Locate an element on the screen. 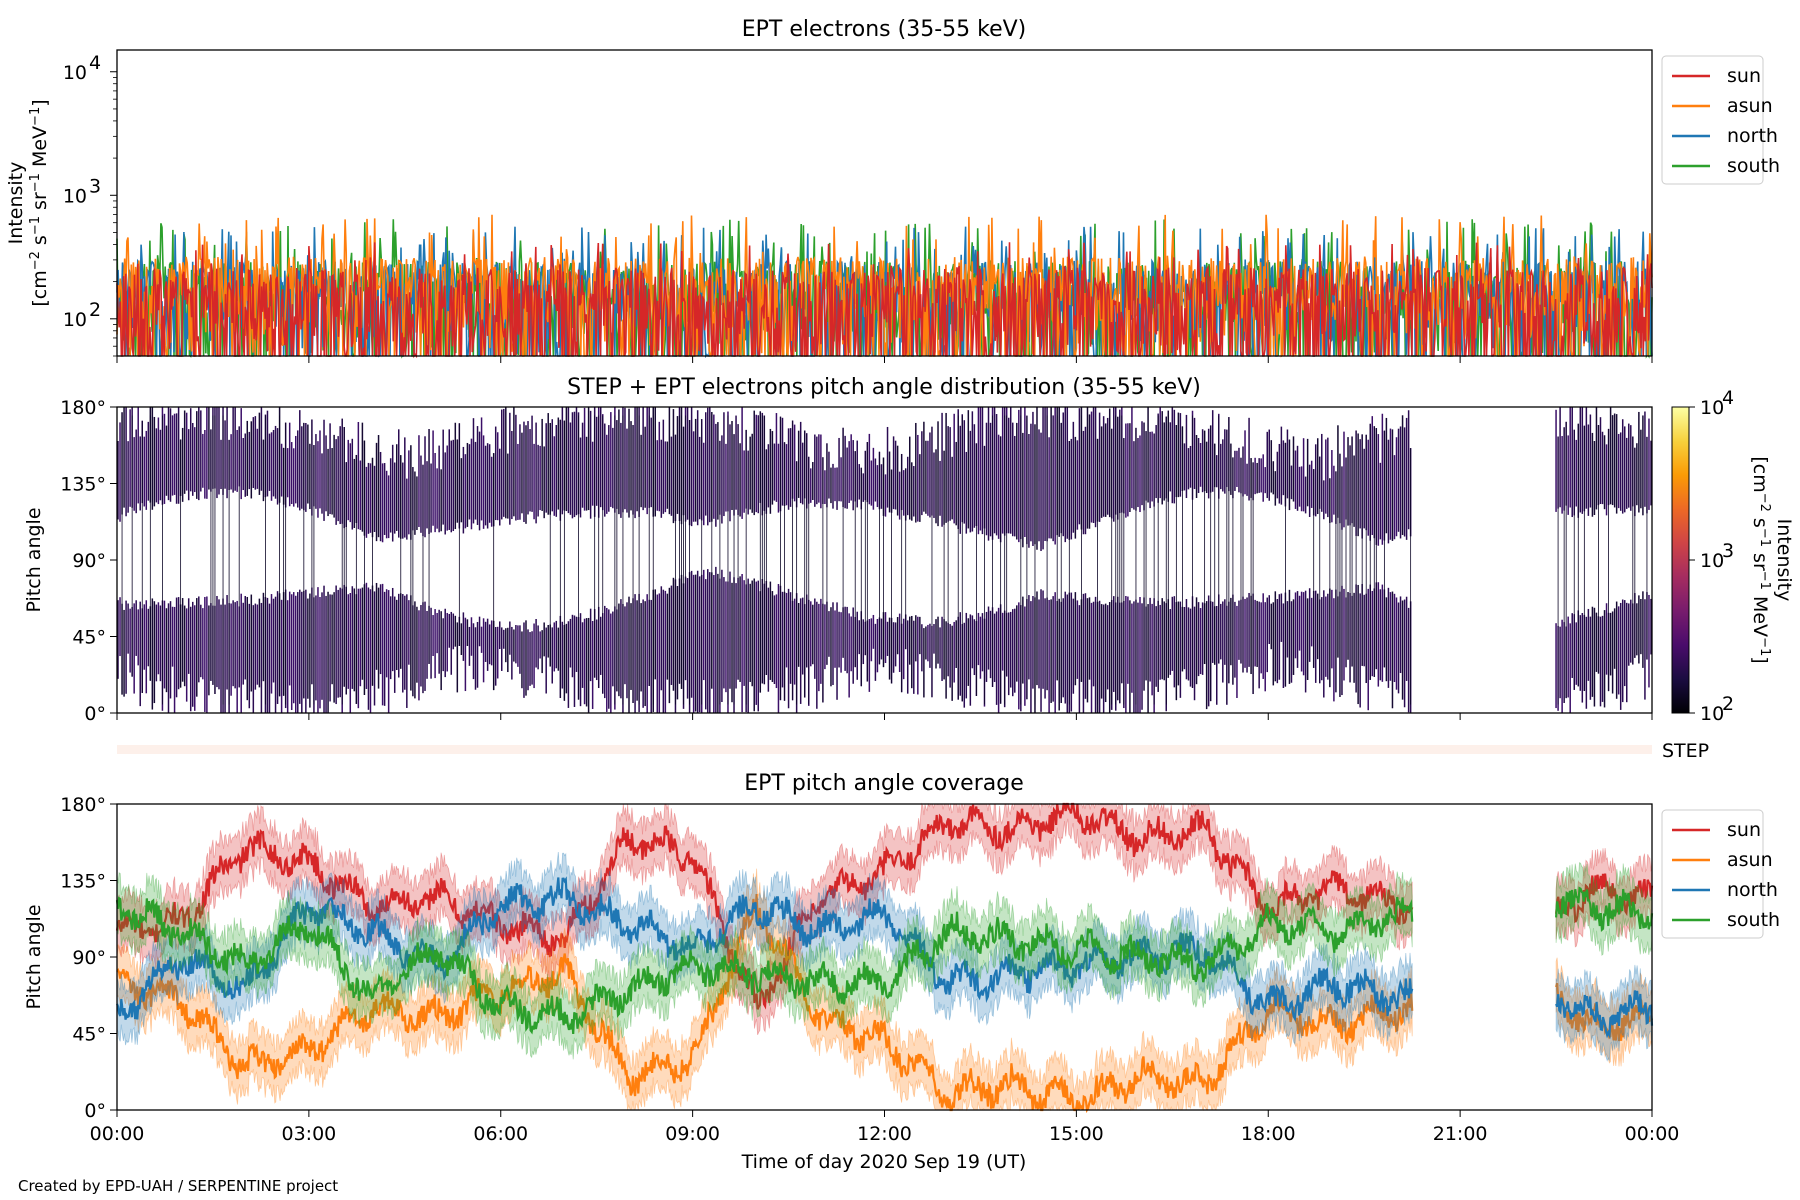 The width and height of the screenshot is (1800, 1200). panel3-y-ticks: 0° 45° 90° 135° 180° is located at coordinates (88, 958).